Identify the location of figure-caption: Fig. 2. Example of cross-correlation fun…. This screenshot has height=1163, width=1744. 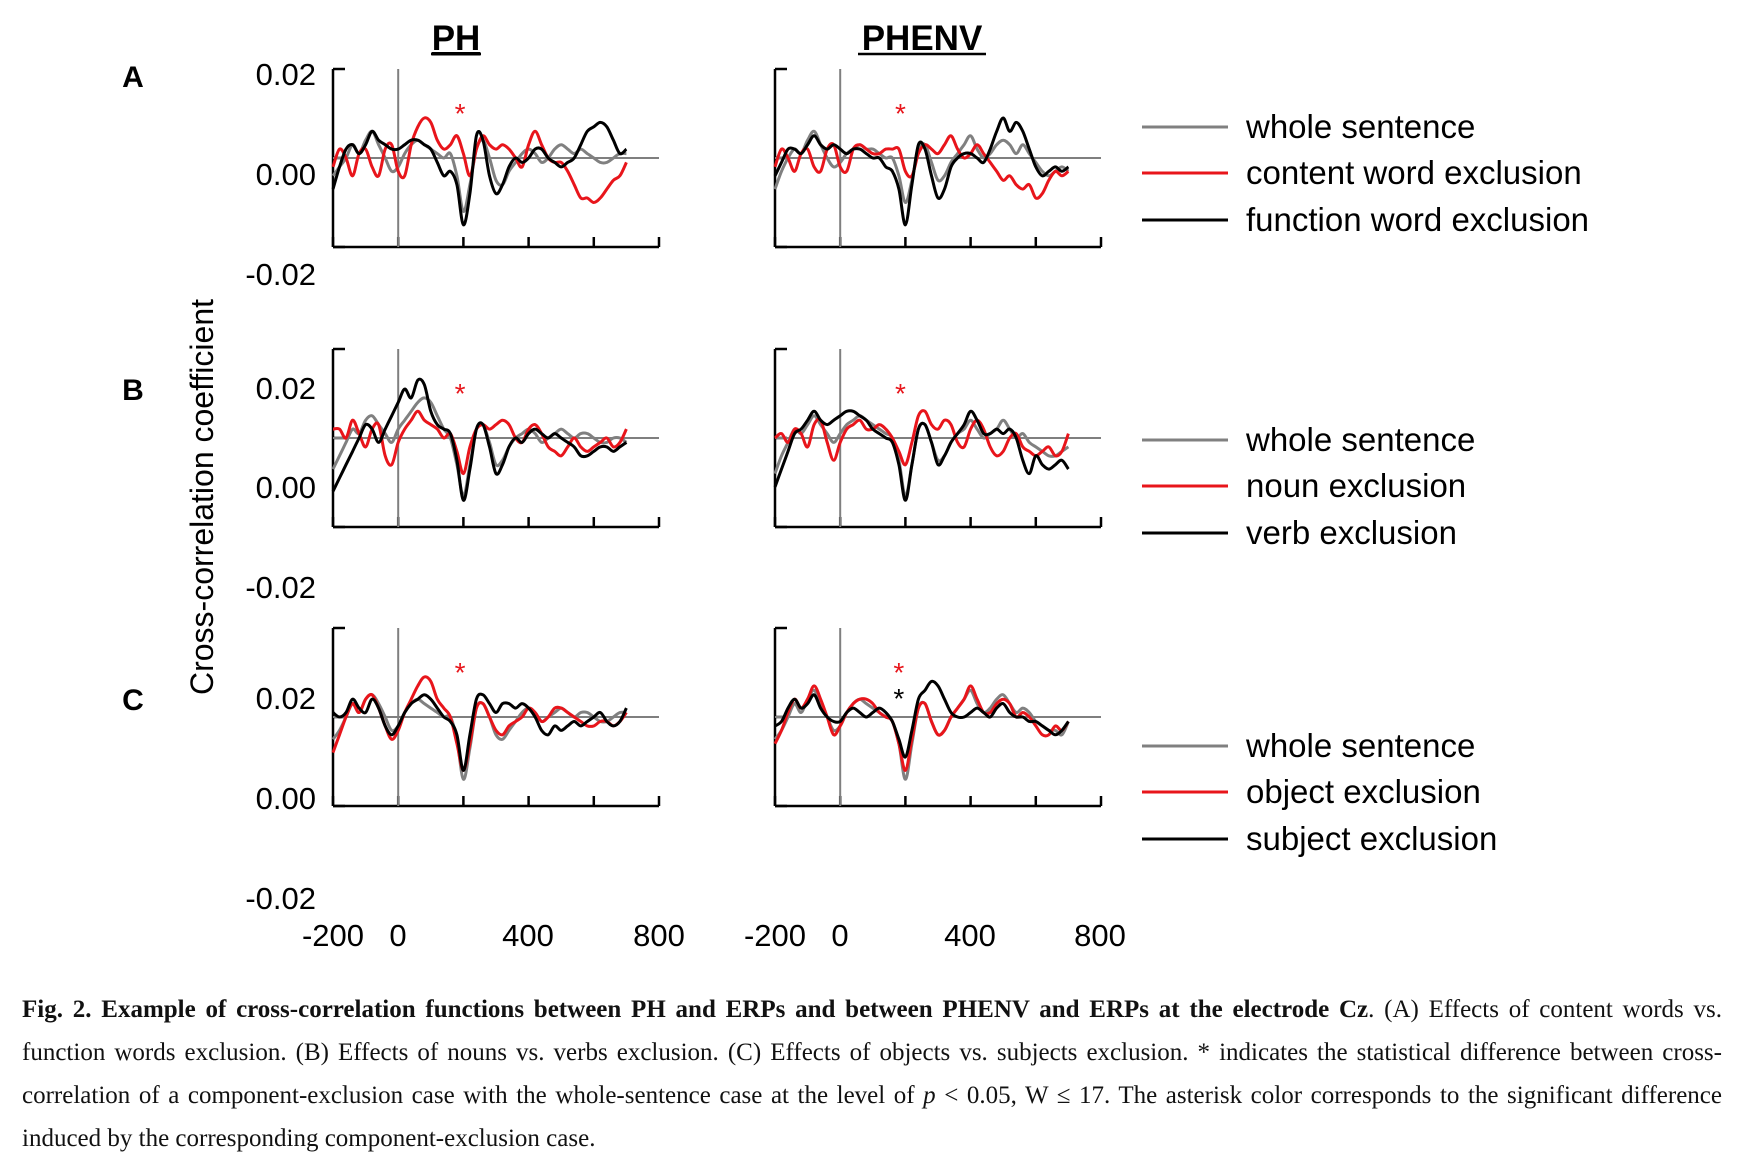
(872, 1074).